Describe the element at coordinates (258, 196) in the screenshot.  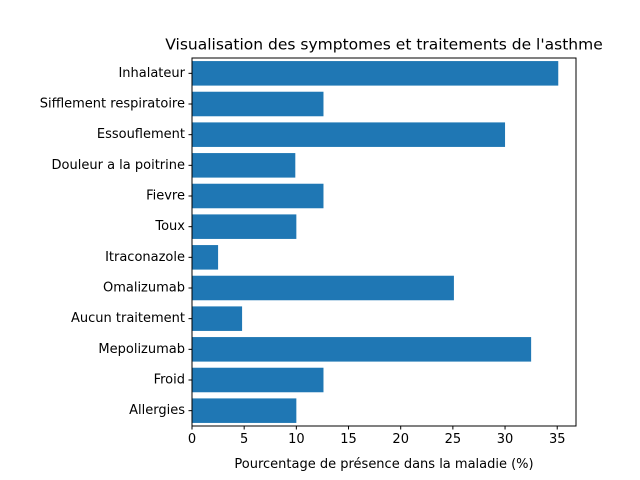
I see `bar-fievre` at that location.